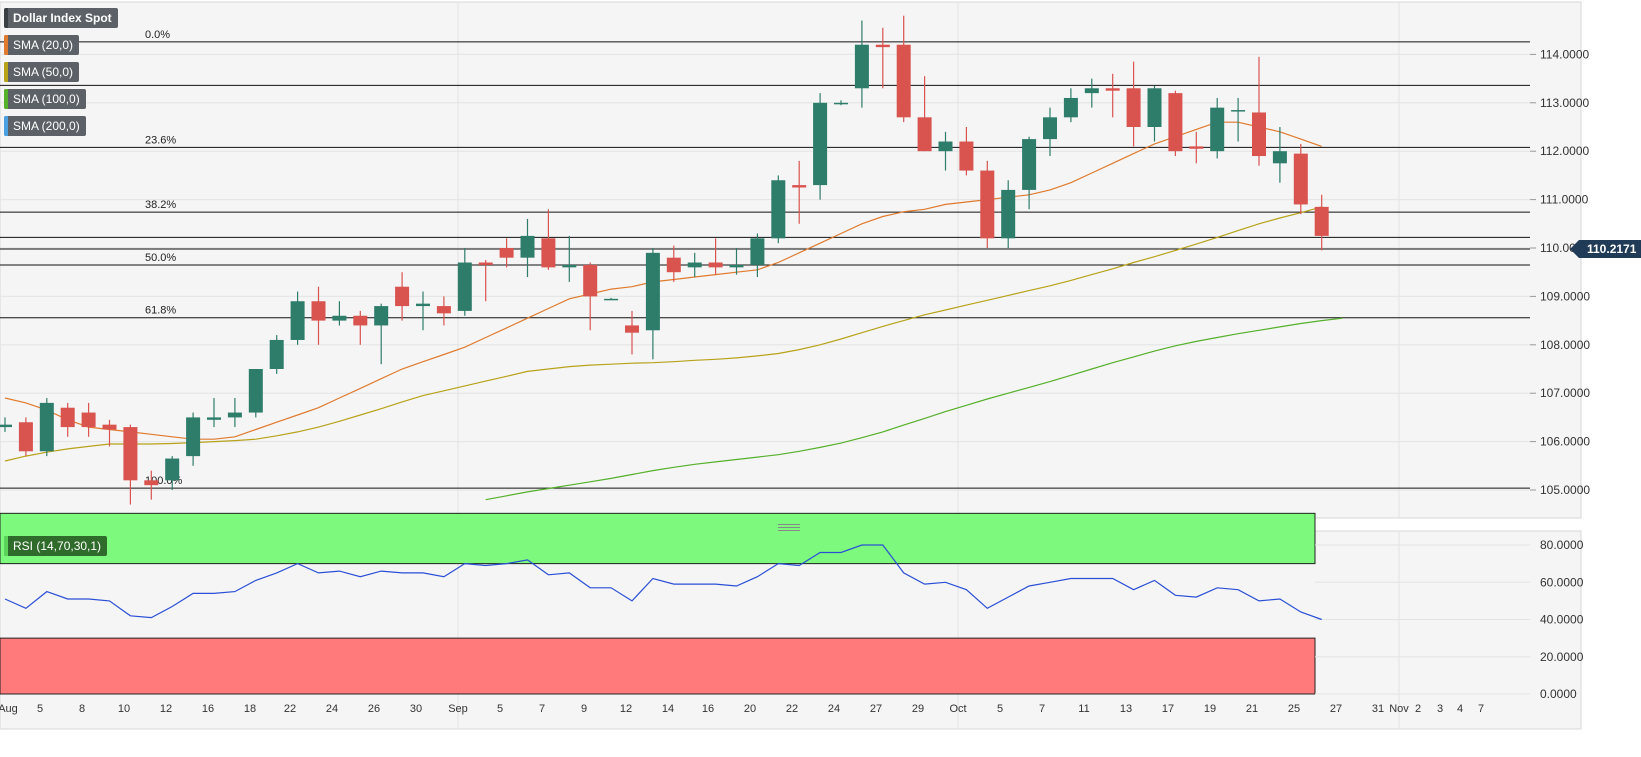 Image resolution: width=1641 pixels, height=757 pixels. I want to click on rsi-tick-label: 40.0000, so click(1562, 620).